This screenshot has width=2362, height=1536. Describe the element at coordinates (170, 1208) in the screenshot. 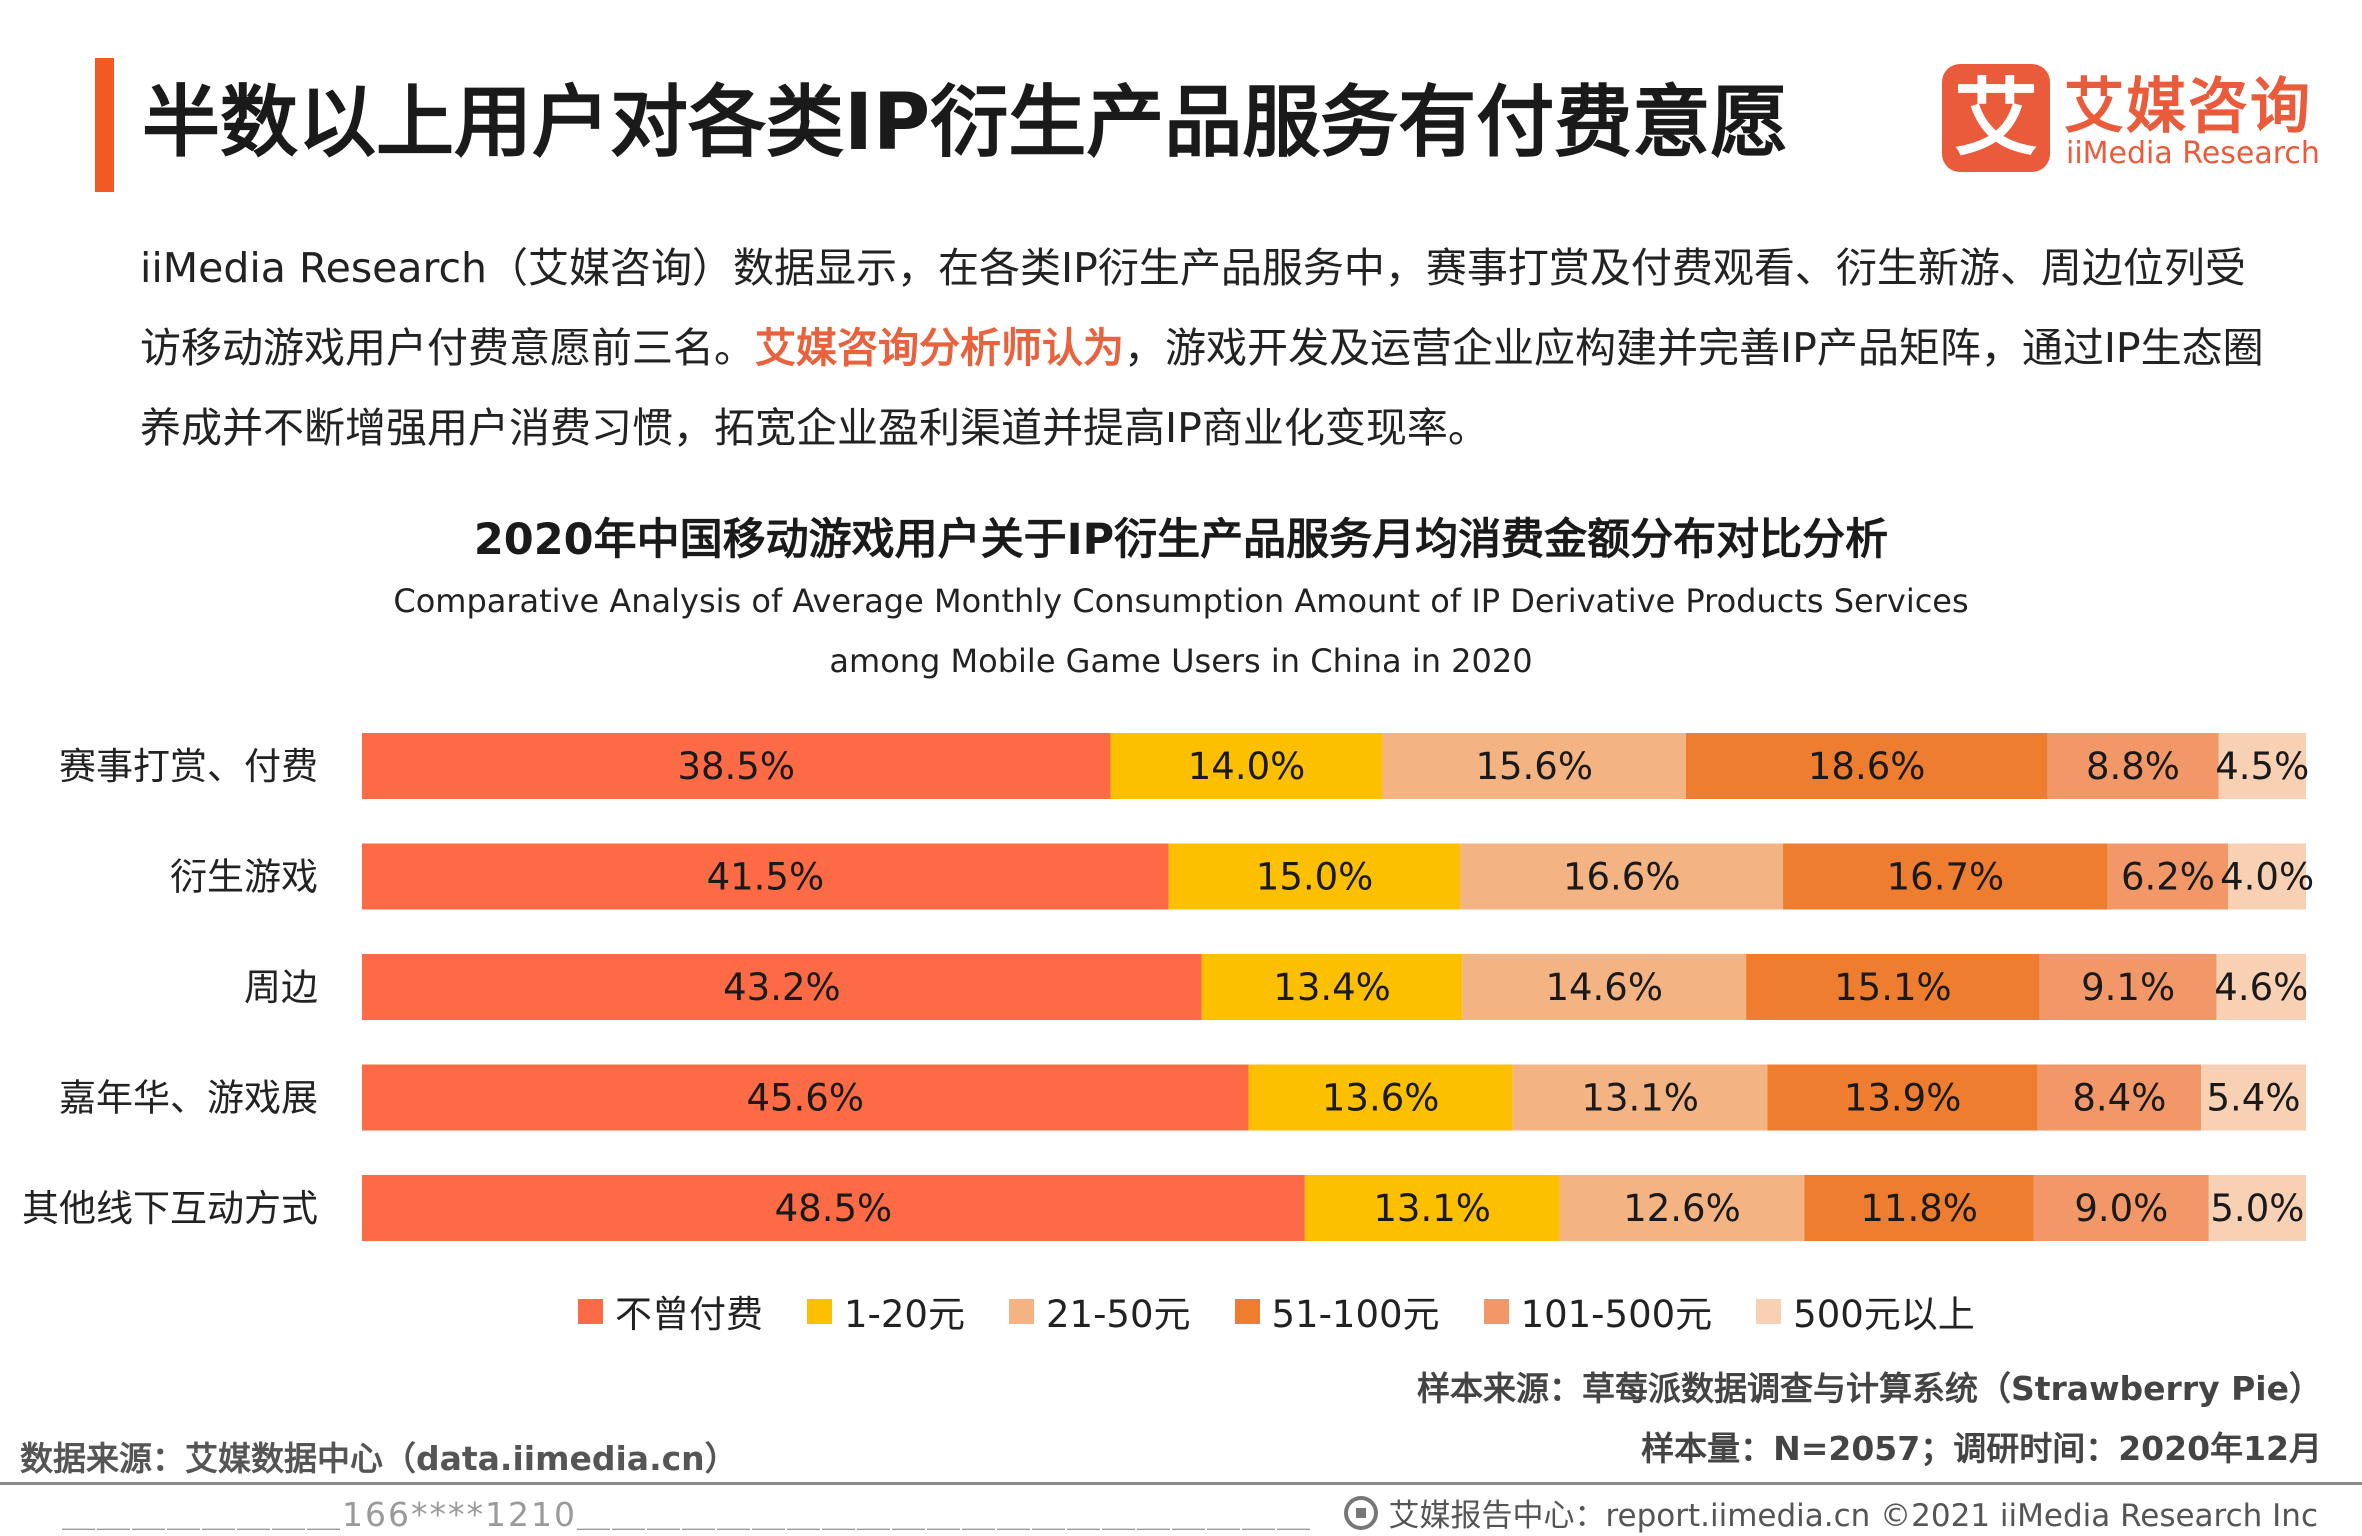

I see `category-label: 其他线下互动方式` at that location.